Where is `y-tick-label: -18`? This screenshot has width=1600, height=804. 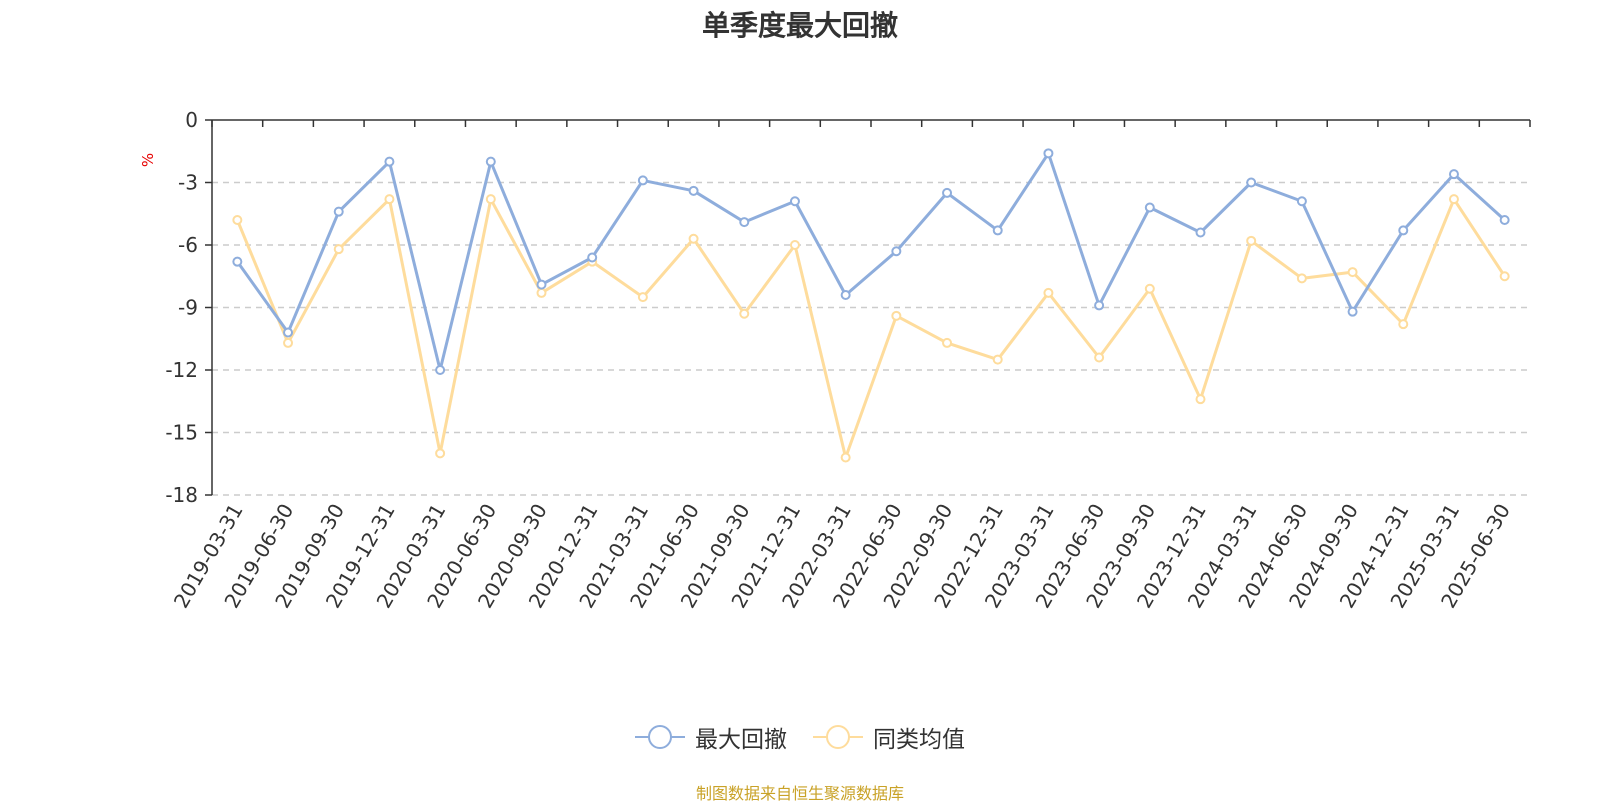 y-tick-label: -18 is located at coordinates (181, 495).